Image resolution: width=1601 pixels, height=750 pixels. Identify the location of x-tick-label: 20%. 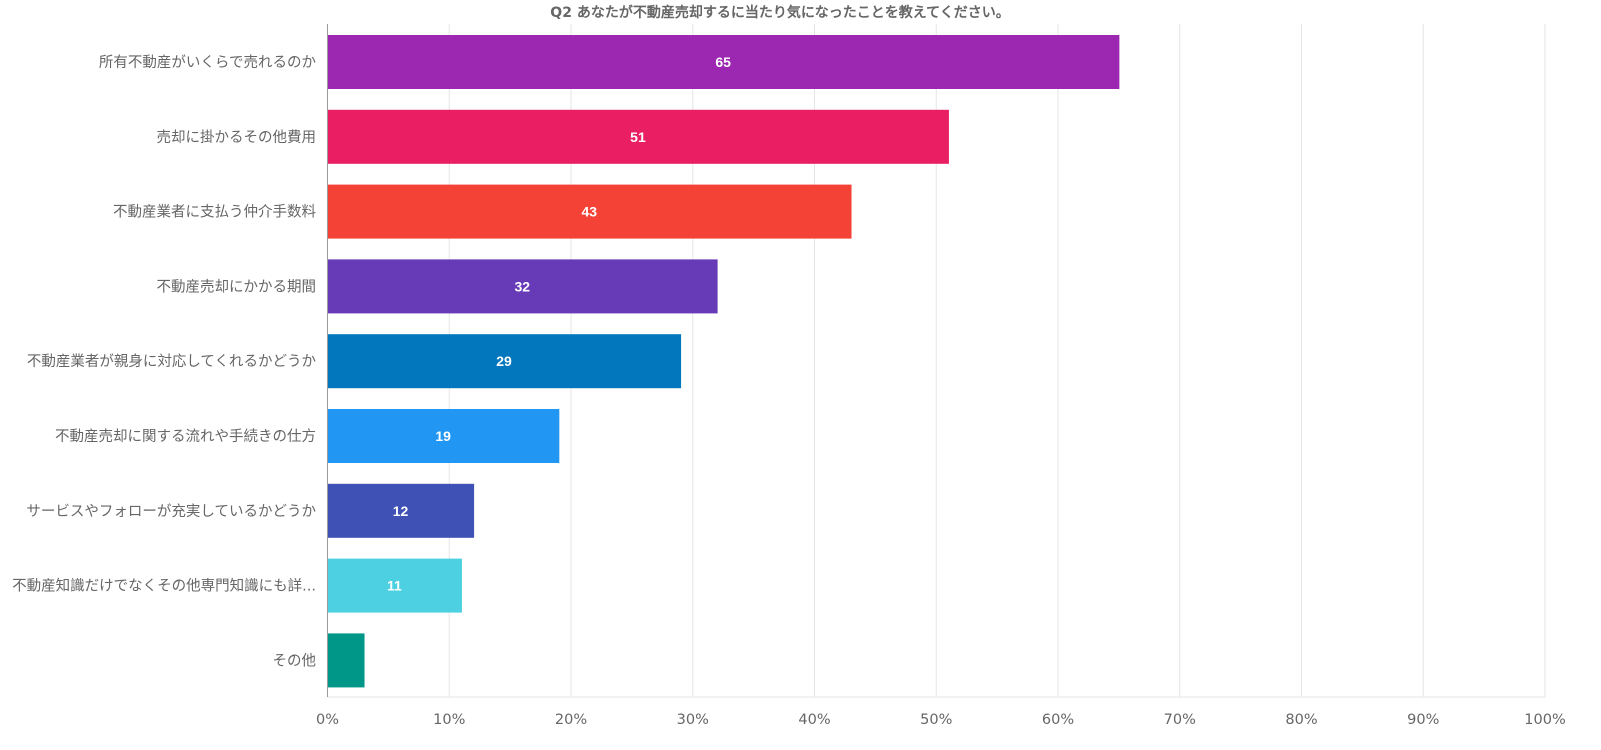
(571, 720).